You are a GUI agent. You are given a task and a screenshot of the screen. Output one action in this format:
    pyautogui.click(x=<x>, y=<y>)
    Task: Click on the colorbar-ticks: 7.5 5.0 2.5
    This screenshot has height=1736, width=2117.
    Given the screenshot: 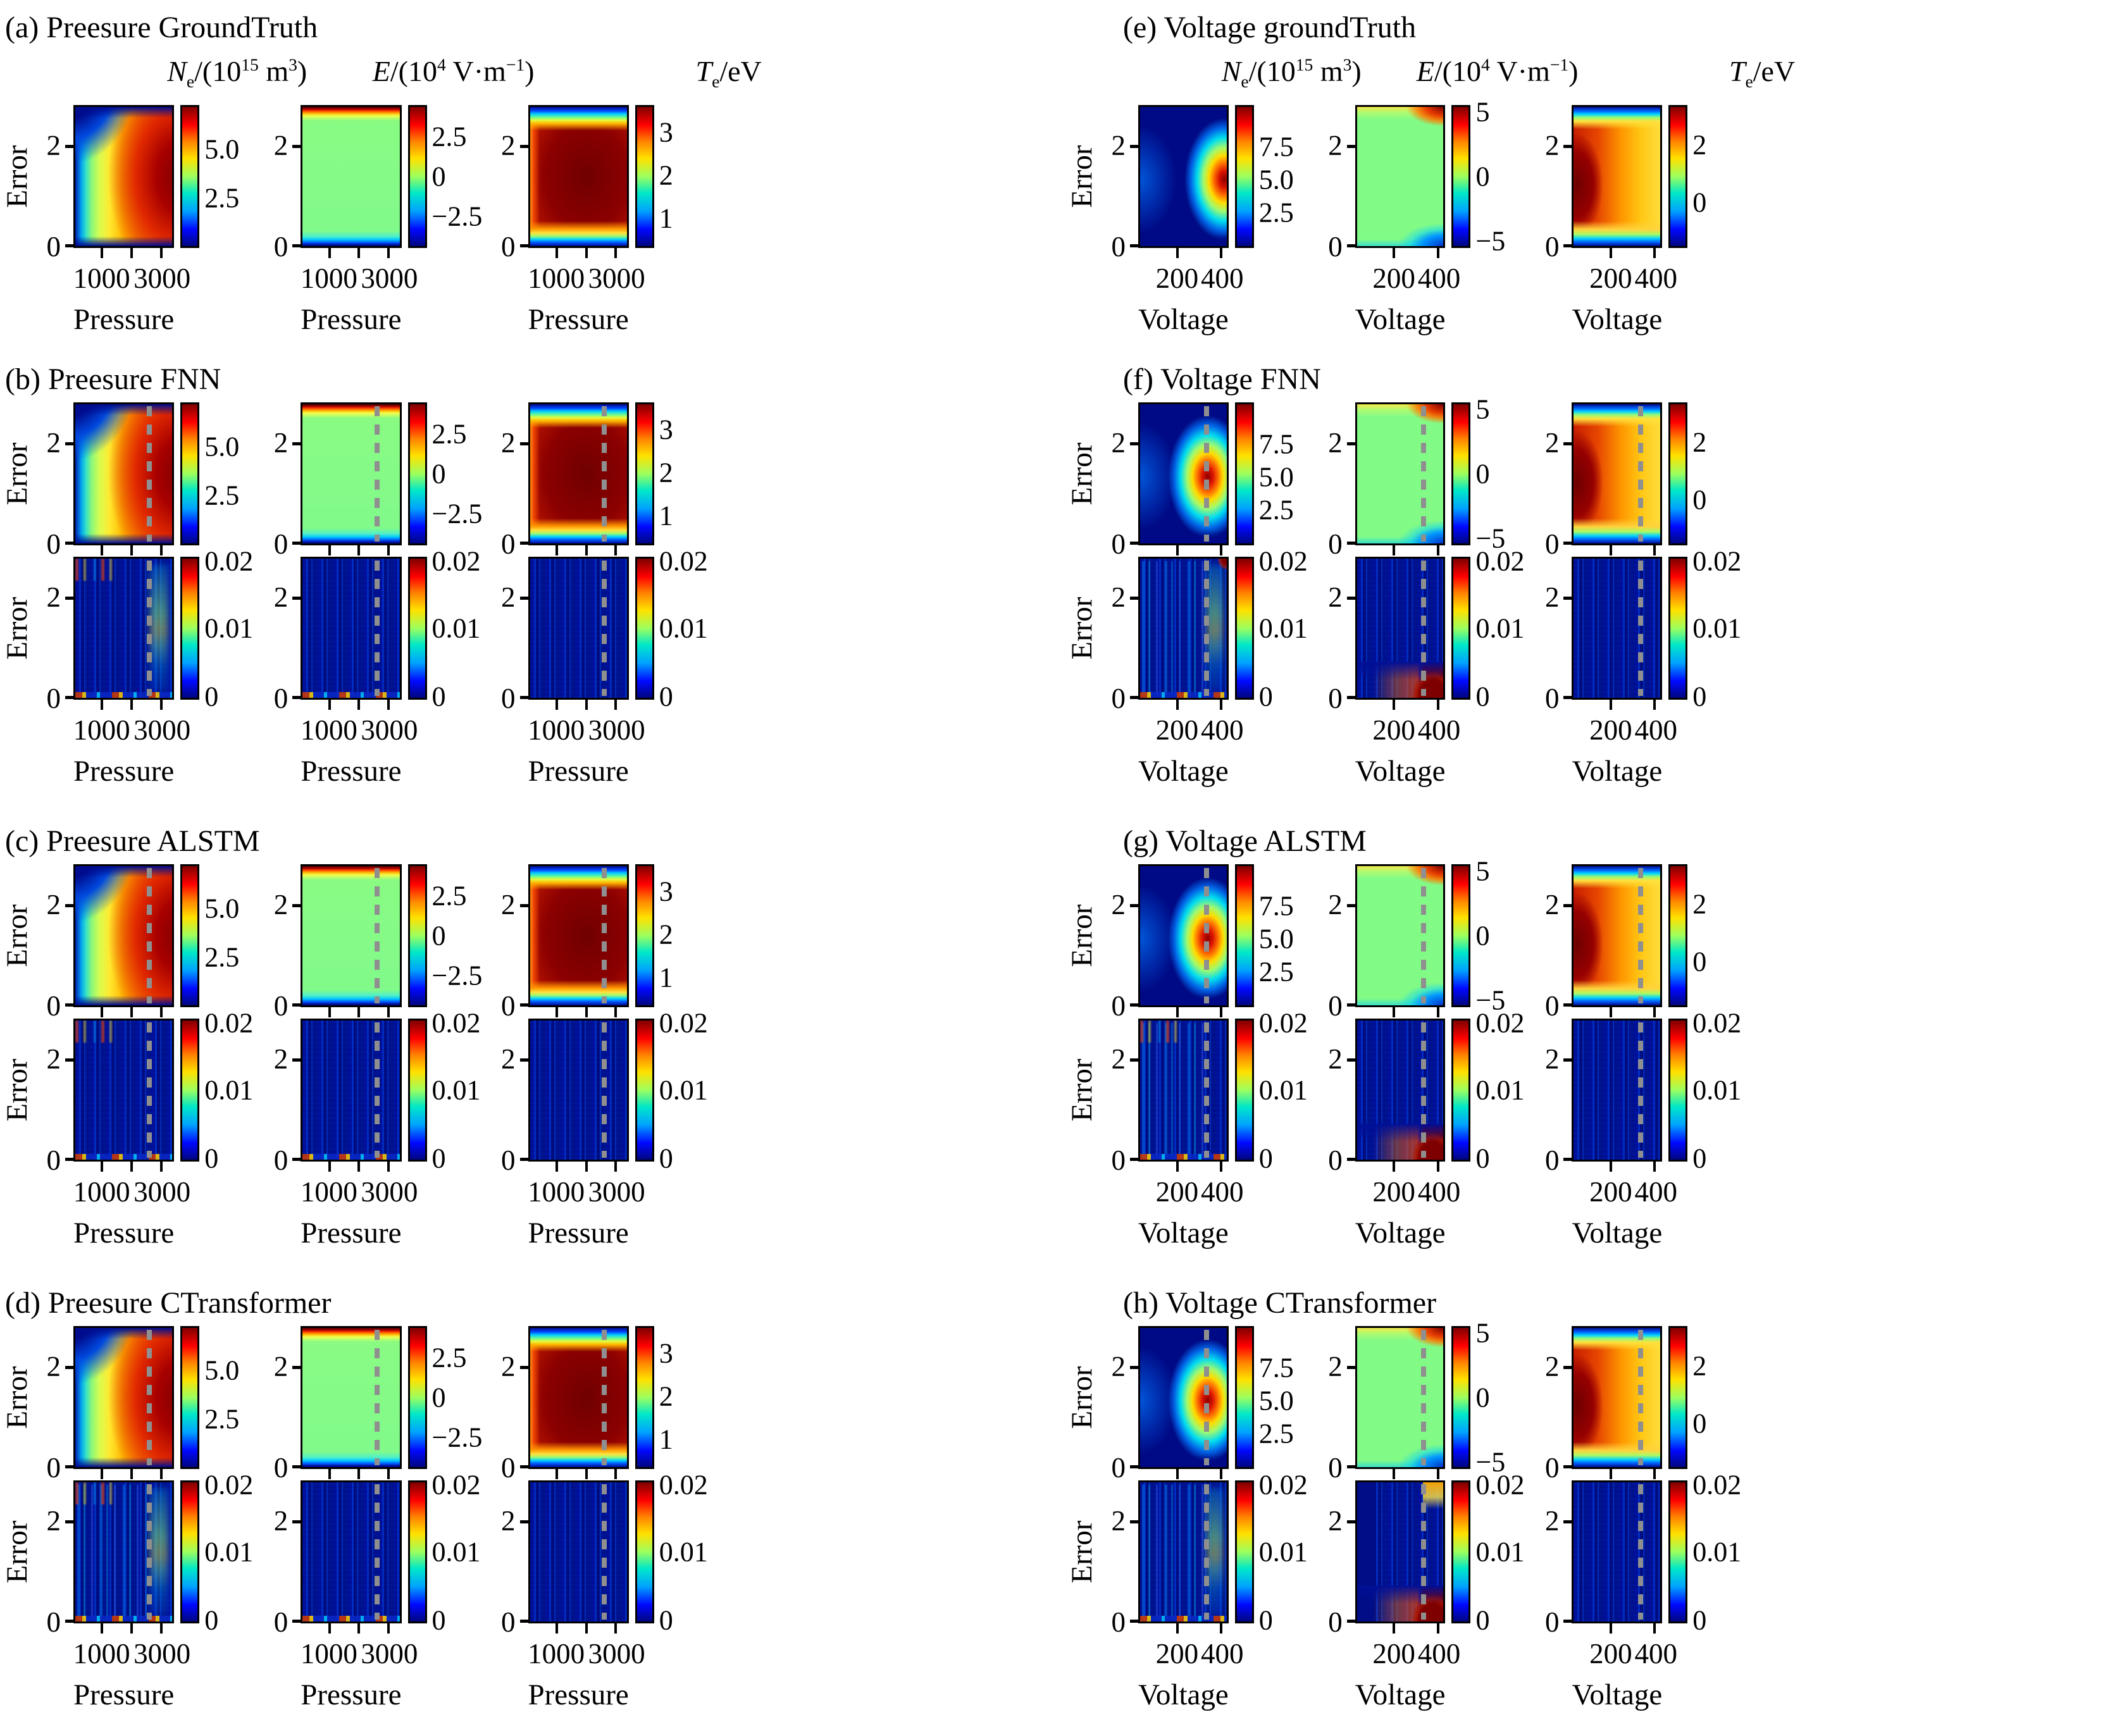 What is the action you would take?
    pyautogui.click(x=1284, y=1397)
    